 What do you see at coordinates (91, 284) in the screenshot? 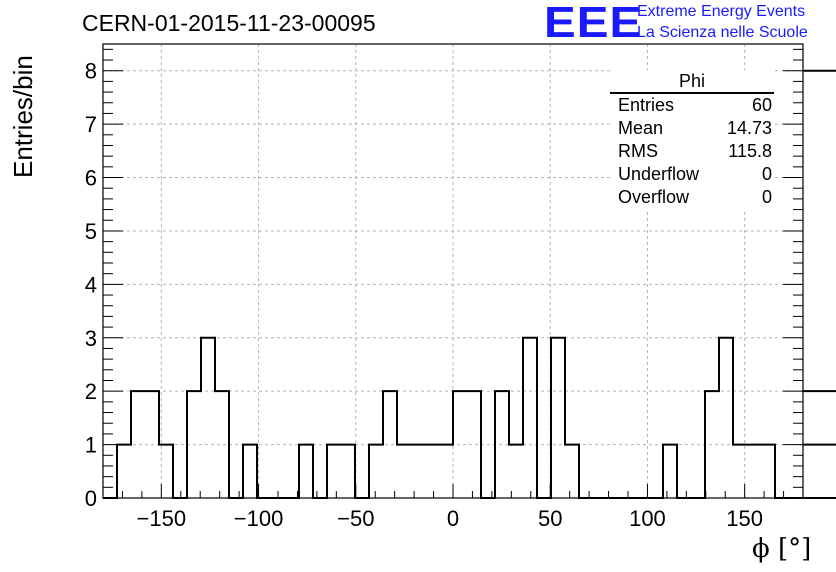
I see `y-tick-label: 4` at bounding box center [91, 284].